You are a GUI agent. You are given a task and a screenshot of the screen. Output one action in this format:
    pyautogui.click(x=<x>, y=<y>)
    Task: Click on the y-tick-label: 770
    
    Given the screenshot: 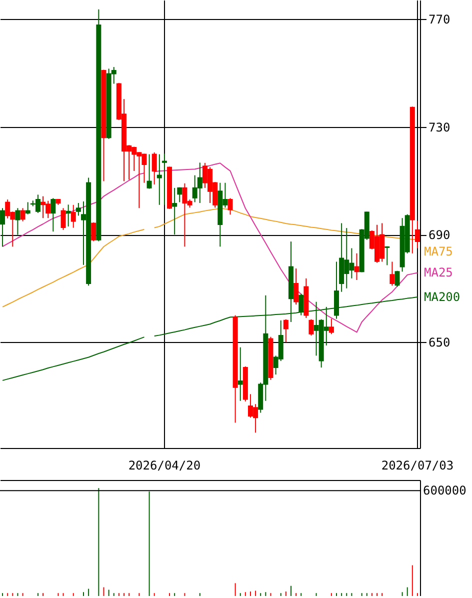 What is the action you would take?
    pyautogui.click(x=439, y=19)
    